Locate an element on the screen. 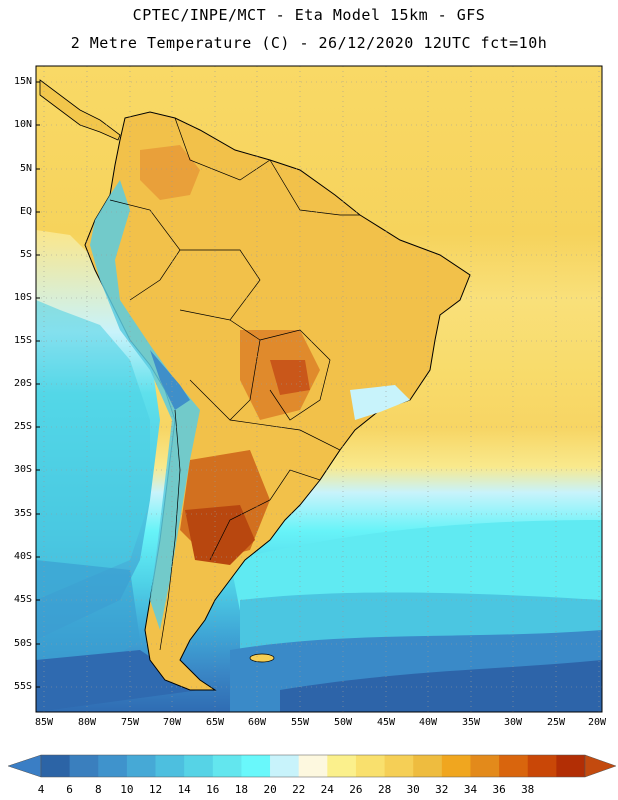 The height and width of the screenshot is (800, 618). colorbar-label: 18 is located at coordinates (241, 789).